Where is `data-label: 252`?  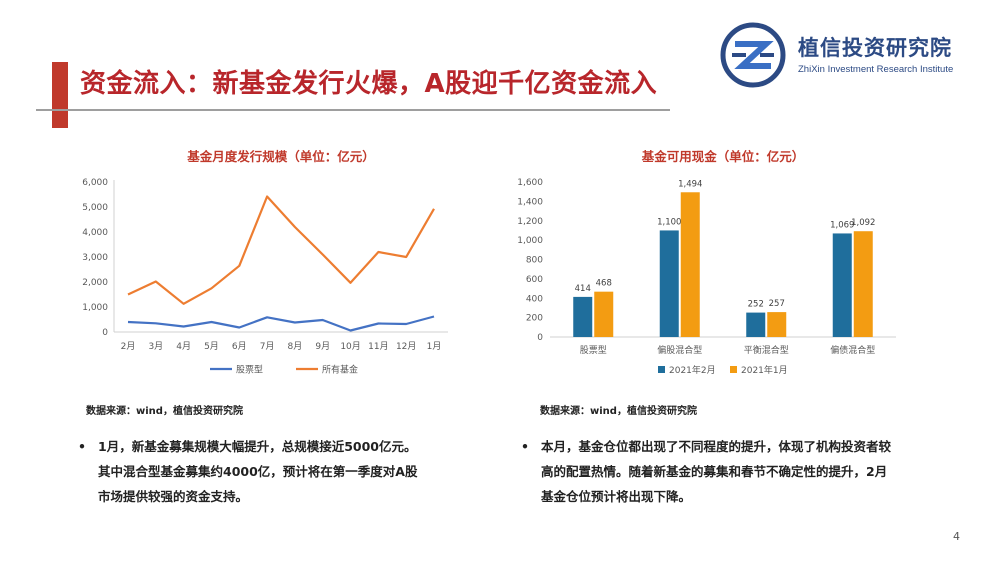
data-label: 252 is located at coordinates (756, 305).